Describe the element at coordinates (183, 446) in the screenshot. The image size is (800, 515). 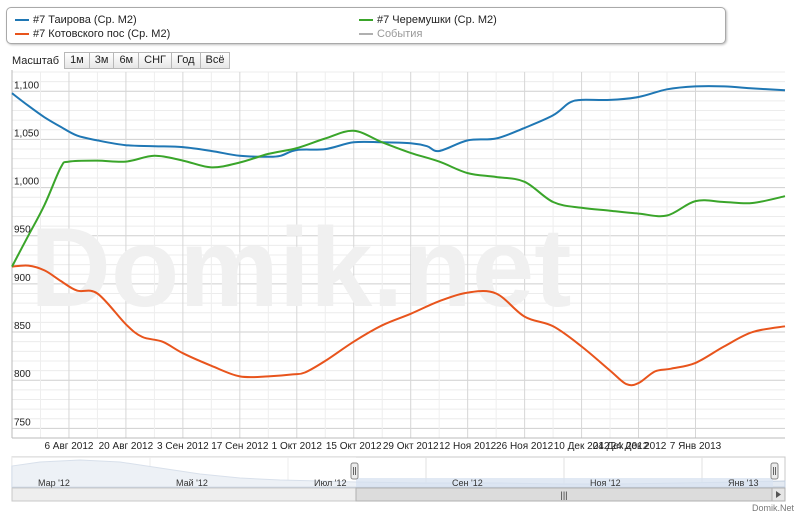
I see `x-tick-label: 3 Сен 2012` at that location.